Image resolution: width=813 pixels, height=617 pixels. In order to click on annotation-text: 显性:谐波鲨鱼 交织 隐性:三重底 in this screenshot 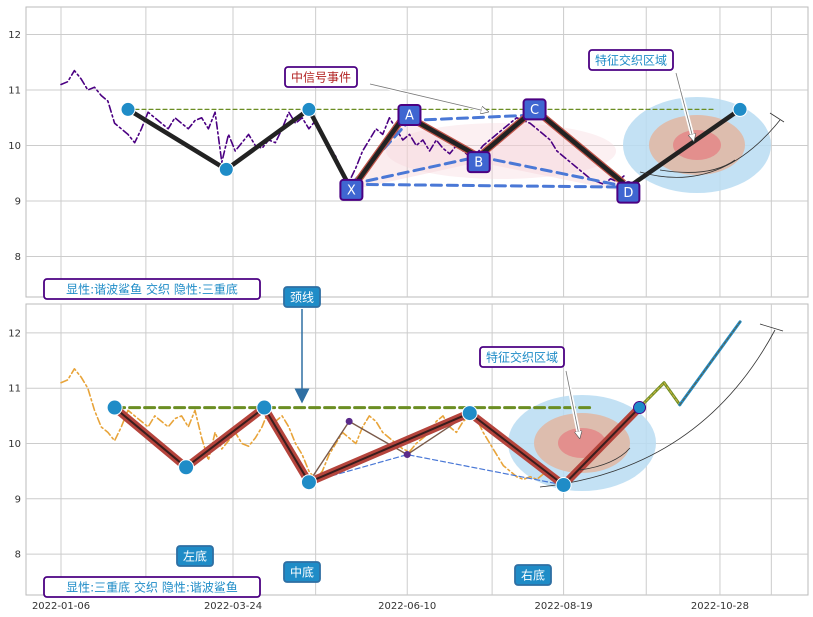, I will do `click(152, 288)`.